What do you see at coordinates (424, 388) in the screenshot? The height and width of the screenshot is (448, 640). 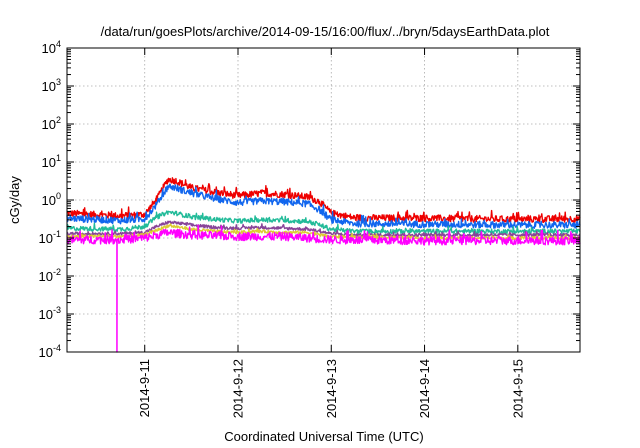 I see `x-tick-label: 2014-9-14` at bounding box center [424, 388].